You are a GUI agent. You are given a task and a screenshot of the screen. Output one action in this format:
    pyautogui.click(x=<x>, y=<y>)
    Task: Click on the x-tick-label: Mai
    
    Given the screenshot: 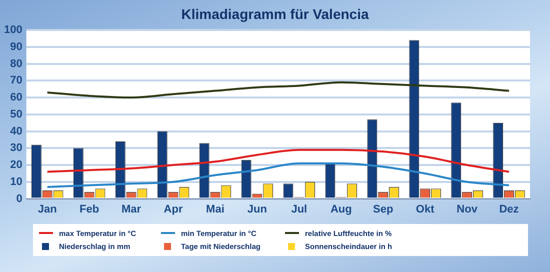 What is the action you would take?
    pyautogui.click(x=215, y=209)
    